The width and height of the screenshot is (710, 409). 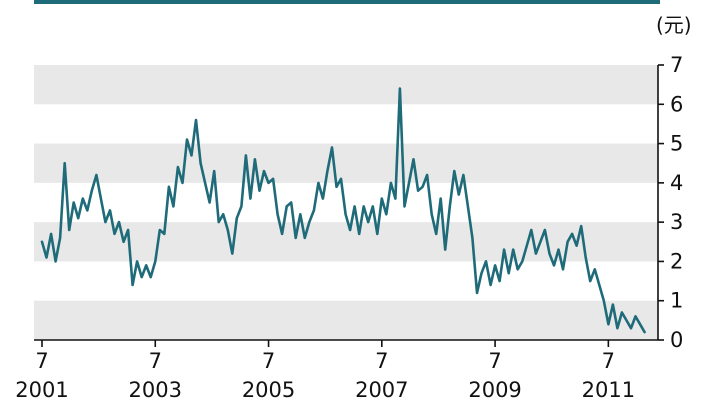 What do you see at coordinates (676, 261) in the screenshot?
I see `y-tick-label: 2` at bounding box center [676, 261].